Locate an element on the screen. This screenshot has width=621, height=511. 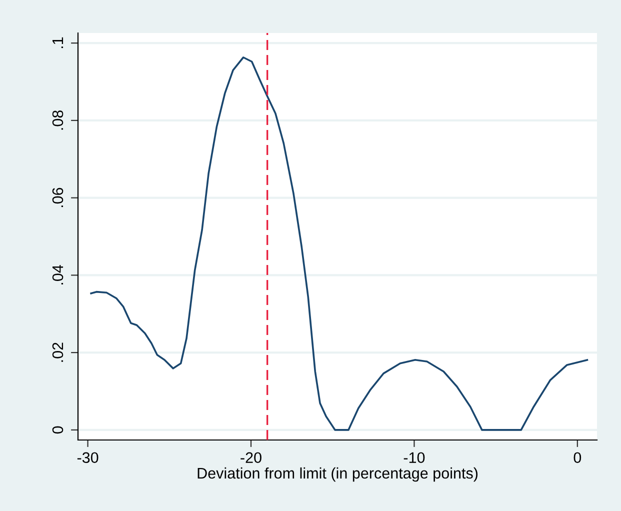
y-tick-label: .02 is located at coordinates (58, 352).